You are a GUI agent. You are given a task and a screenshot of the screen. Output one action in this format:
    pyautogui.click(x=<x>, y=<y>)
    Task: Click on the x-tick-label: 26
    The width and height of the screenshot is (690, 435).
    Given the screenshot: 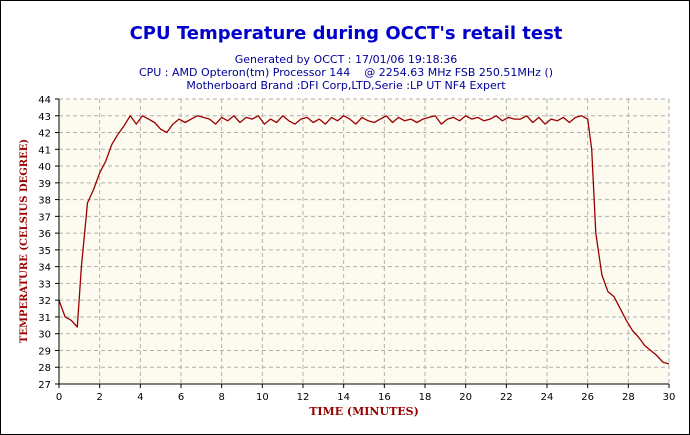 What is the action you would take?
    pyautogui.click(x=587, y=397)
    